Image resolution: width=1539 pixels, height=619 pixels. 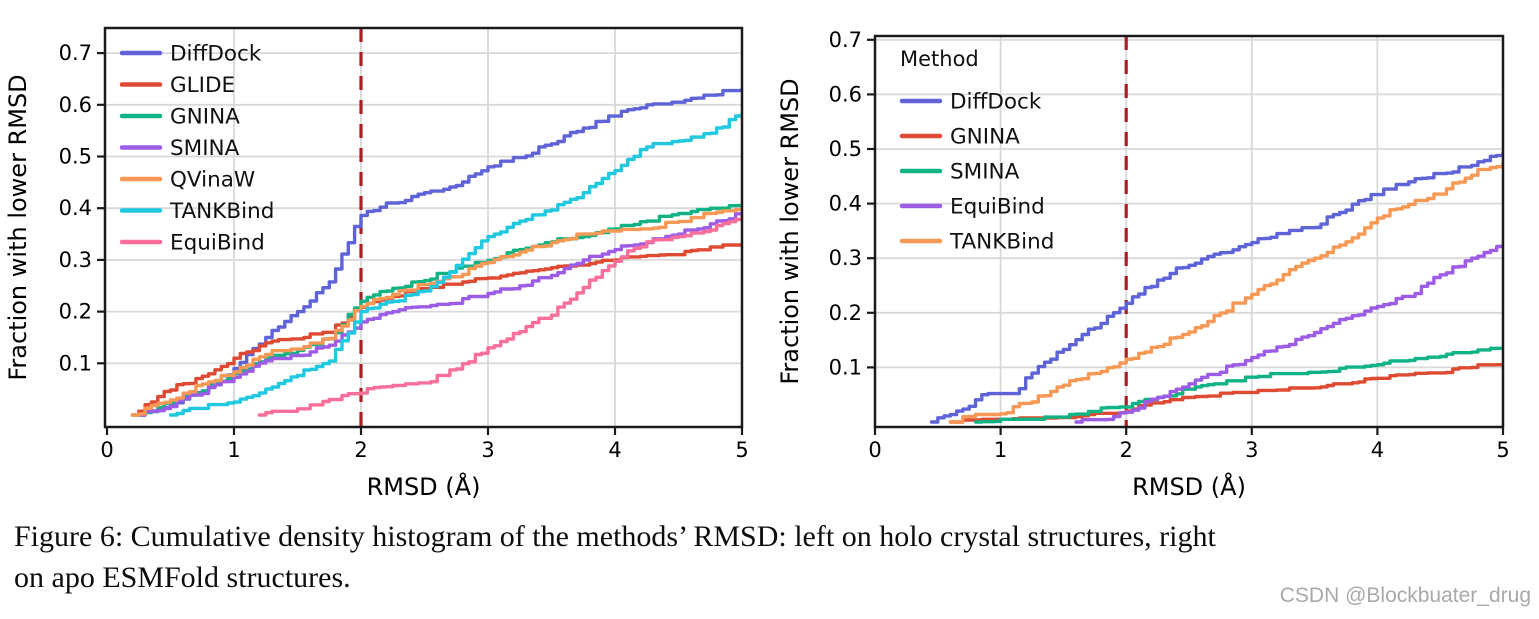 I want to click on curve-qvinaw, so click(x=436, y=311).